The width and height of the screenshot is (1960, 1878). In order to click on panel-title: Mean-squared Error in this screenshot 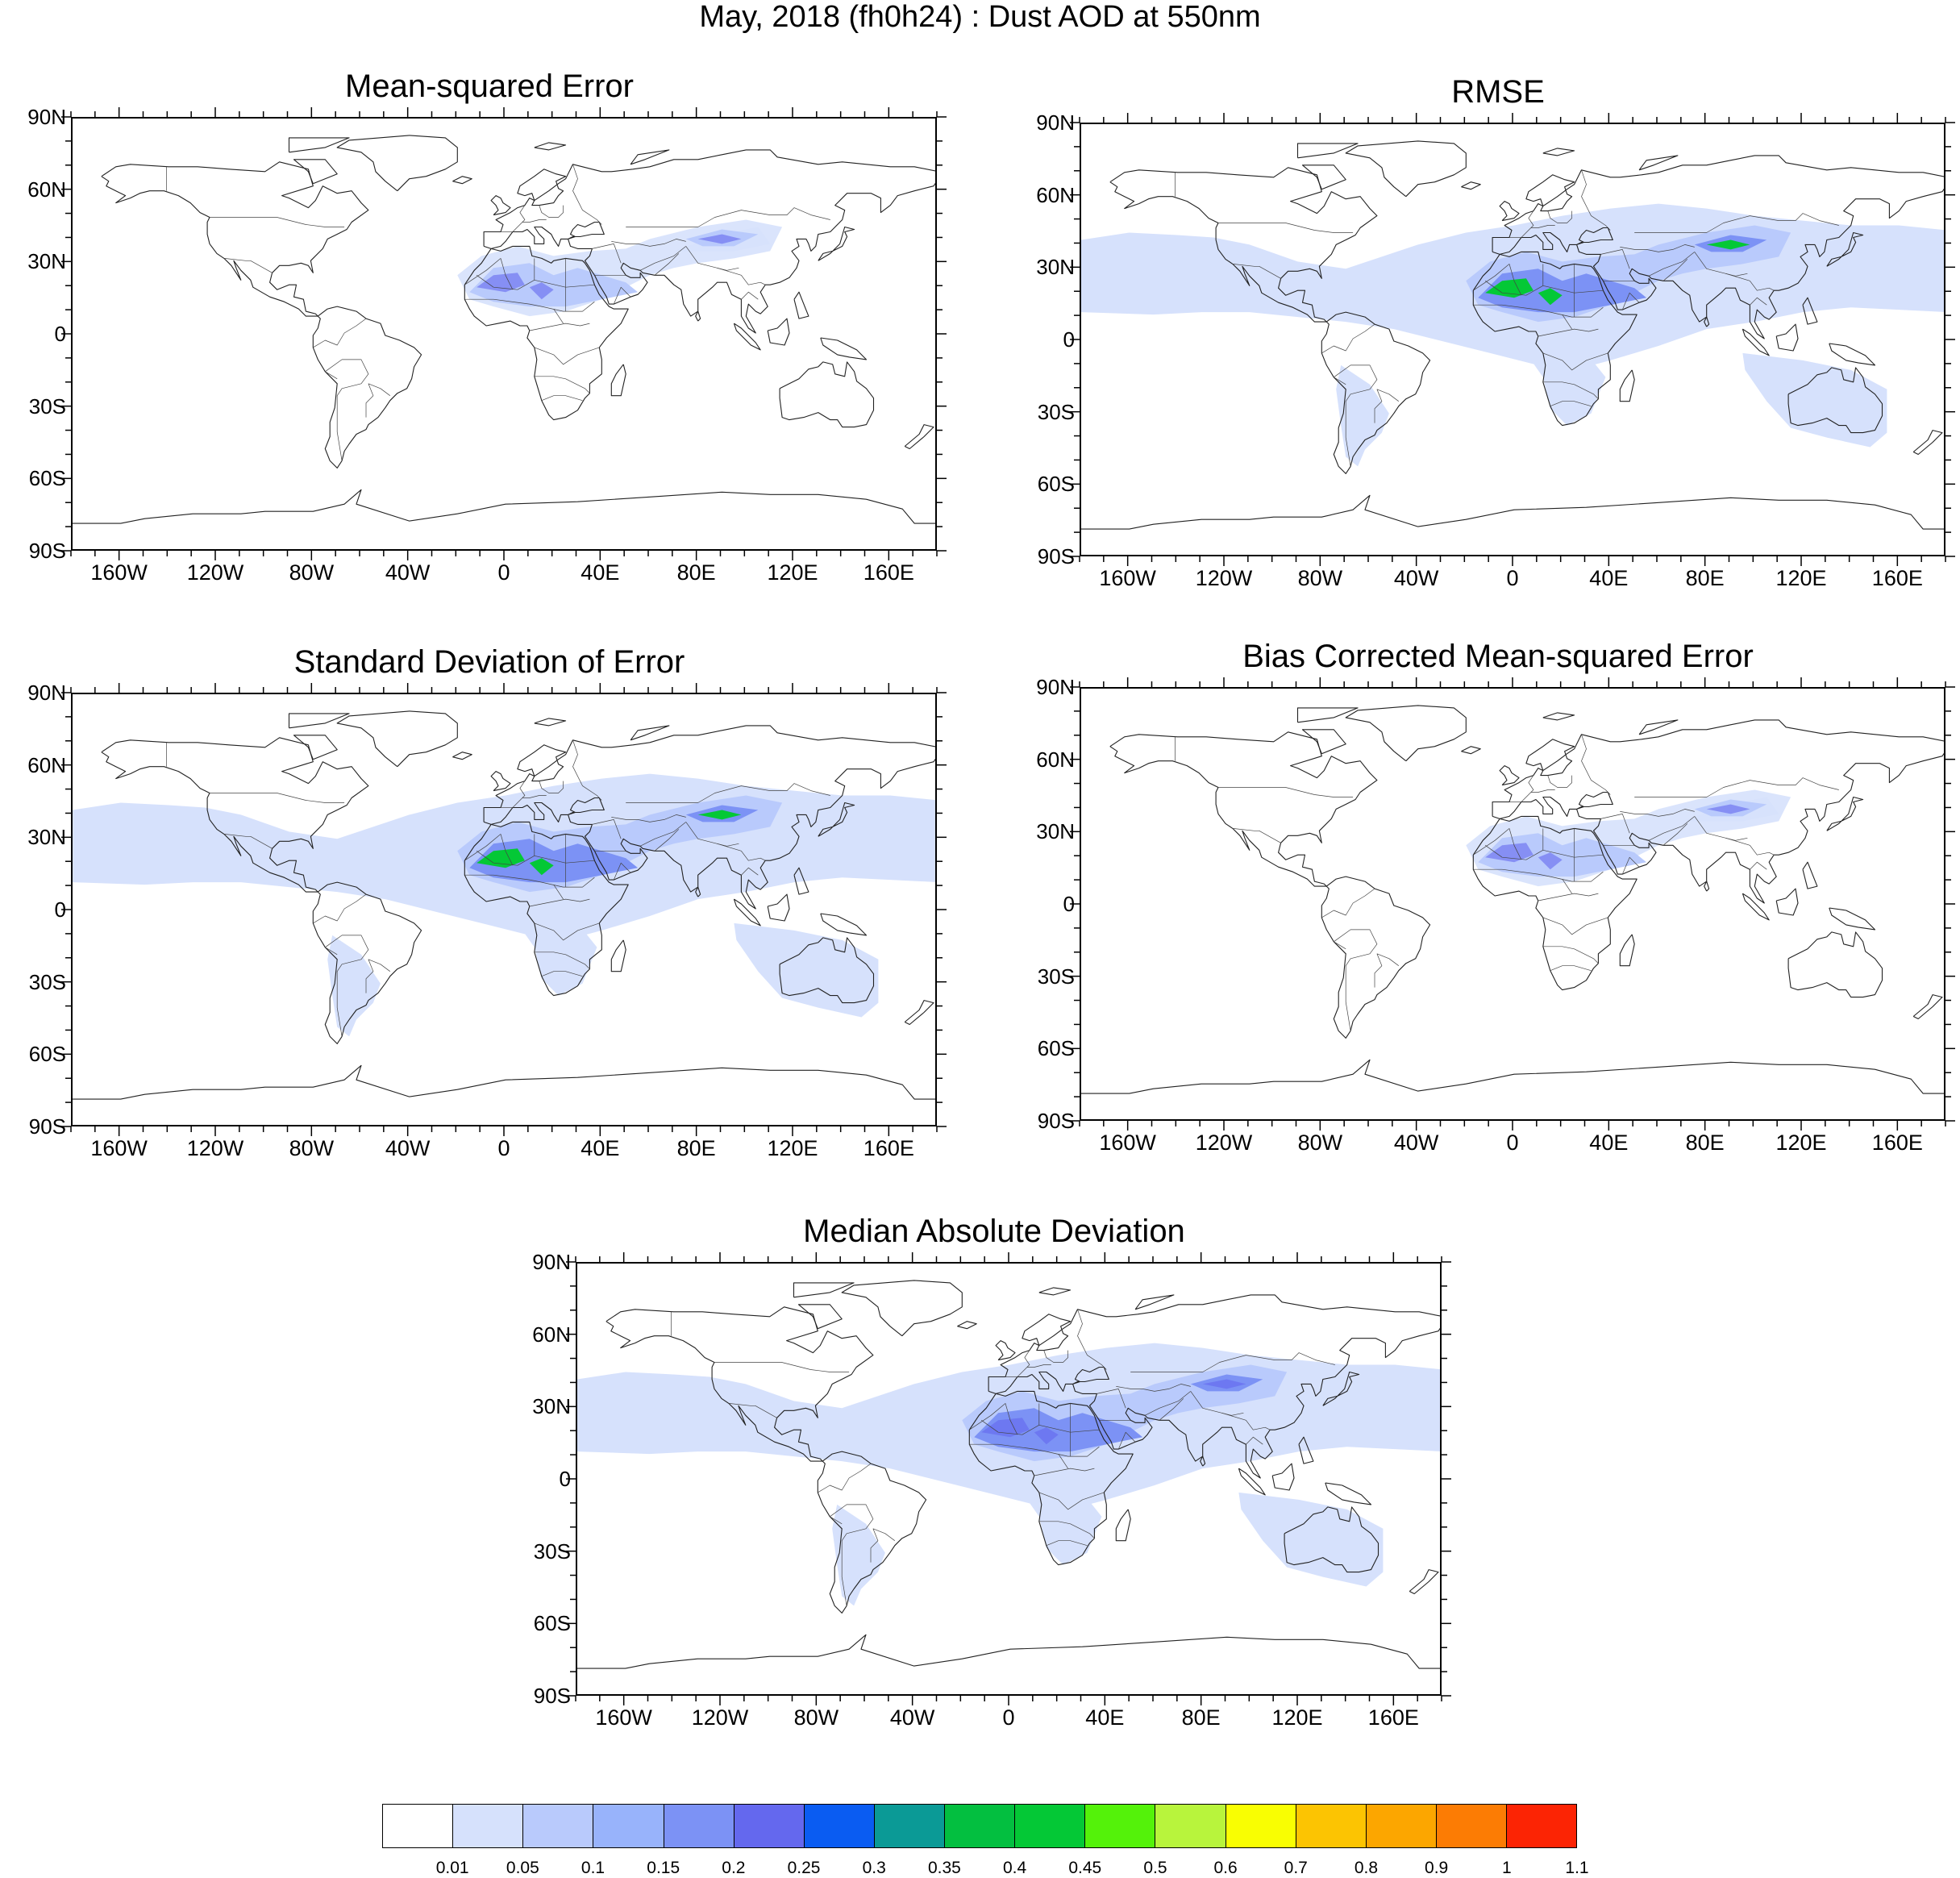, I will do `click(489, 87)`.